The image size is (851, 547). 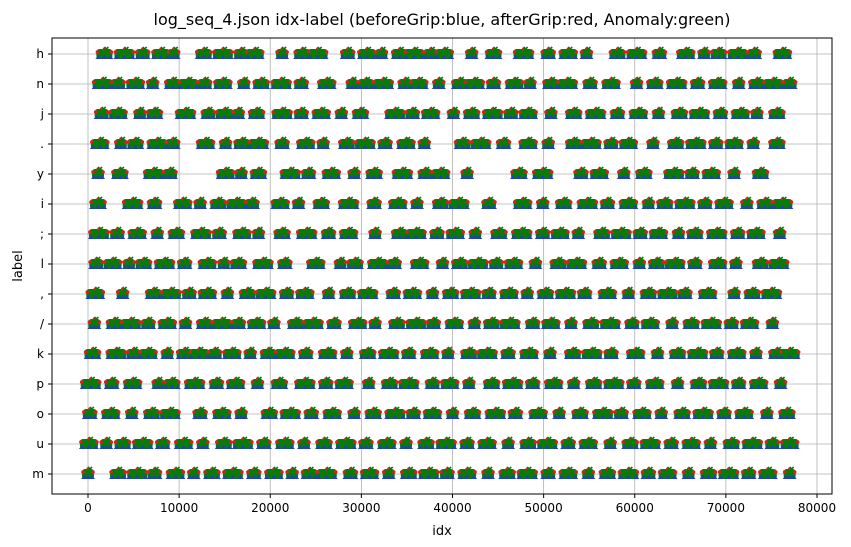 What do you see at coordinates (345, 442) in the screenshot?
I see `data-cluster-u` at bounding box center [345, 442].